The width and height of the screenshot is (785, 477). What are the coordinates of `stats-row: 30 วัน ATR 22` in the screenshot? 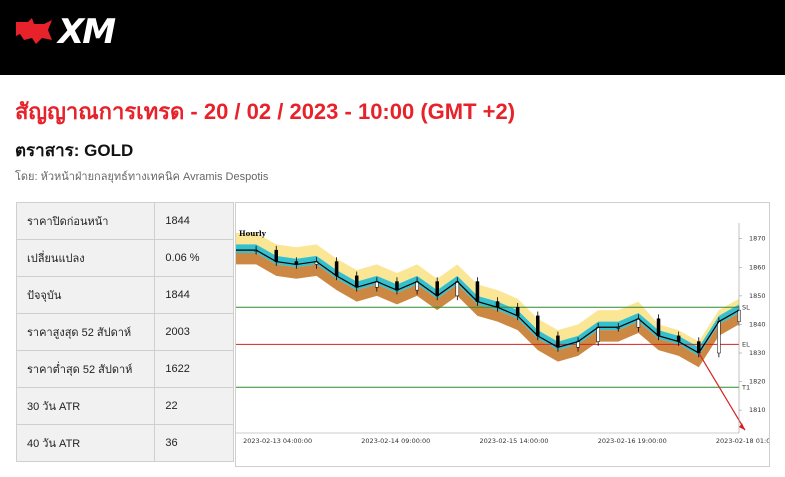 It's located at (124, 406).